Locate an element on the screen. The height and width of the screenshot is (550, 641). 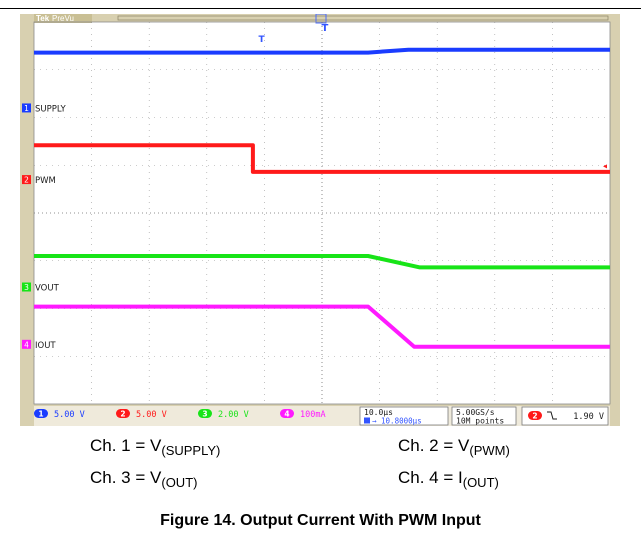
legend-ch1: Ch. 1 = V(SUPPLY) is located at coordinates (155, 447).